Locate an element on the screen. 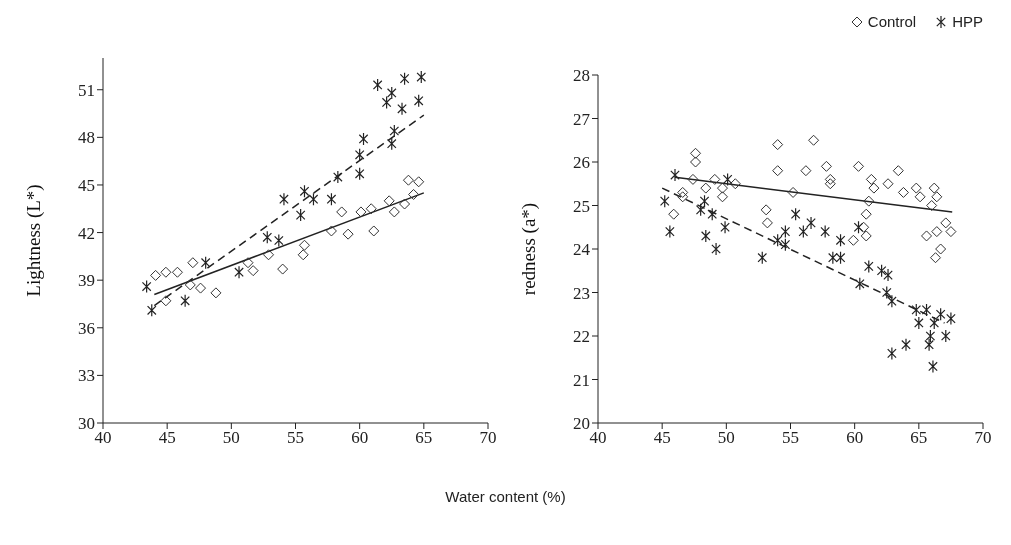 The height and width of the screenshot is (545, 1011). y-tick-label: 42 is located at coordinates (86, 233).